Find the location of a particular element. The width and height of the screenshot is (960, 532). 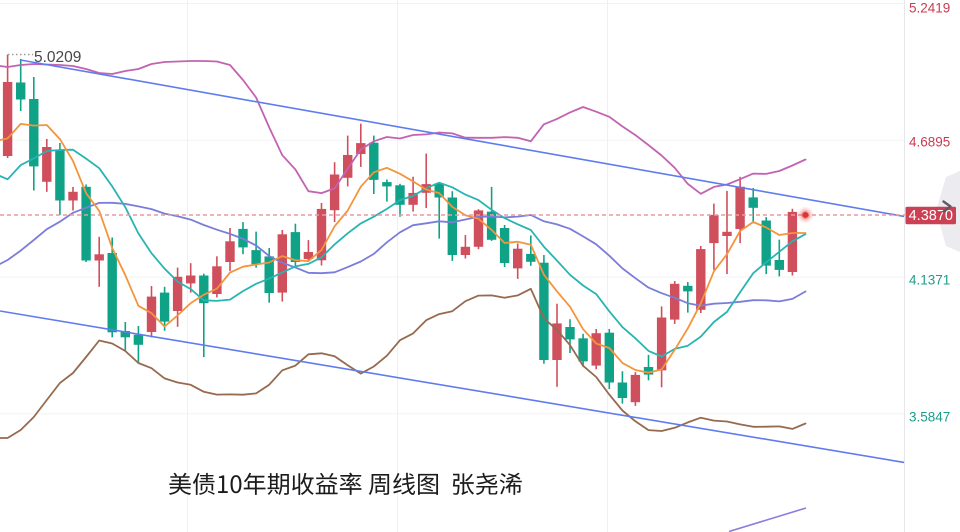

svg-text: 4.1371 is located at coordinates (929, 280).